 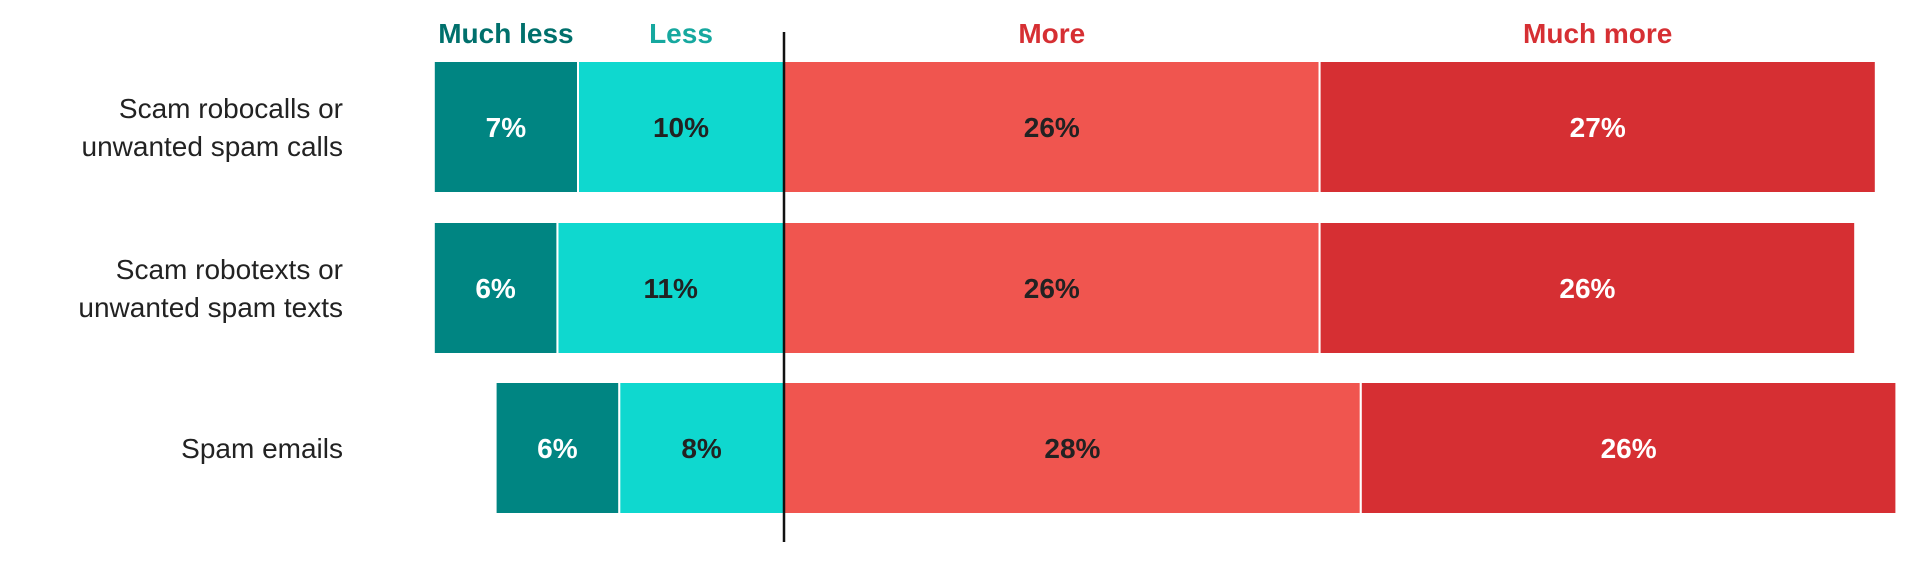 I want to click on legend: Much less Less More Much more, so click(x=1055, y=33).